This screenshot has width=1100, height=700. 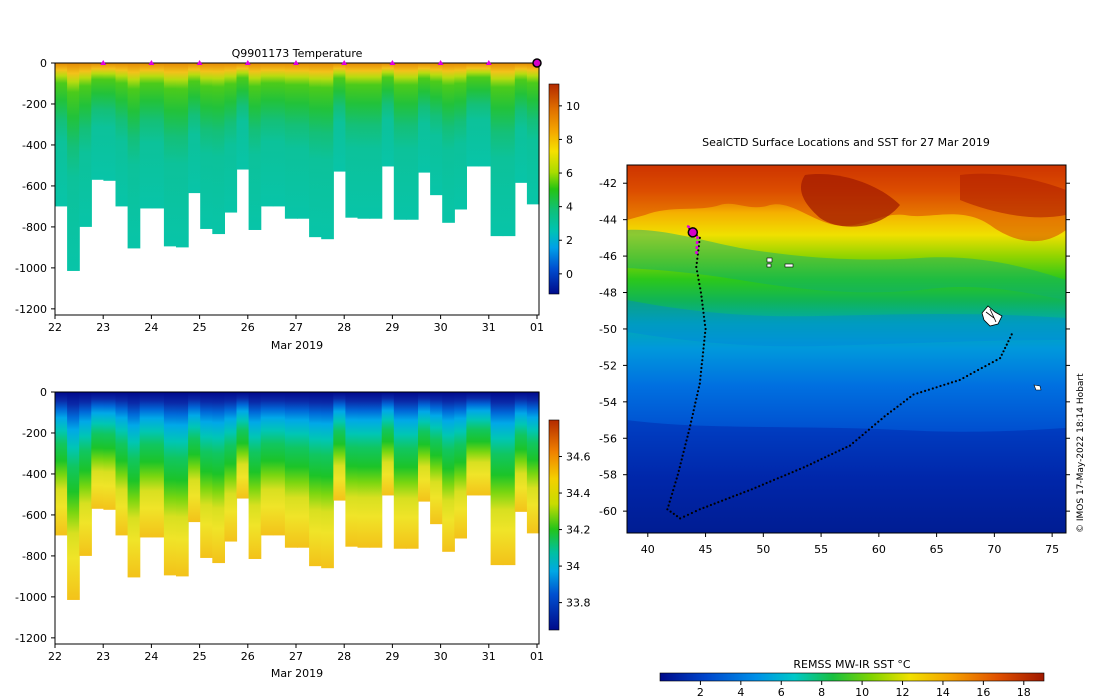 What do you see at coordinates (983, 692) in the screenshot?
I see `sst-cbar-label: 16` at bounding box center [983, 692].